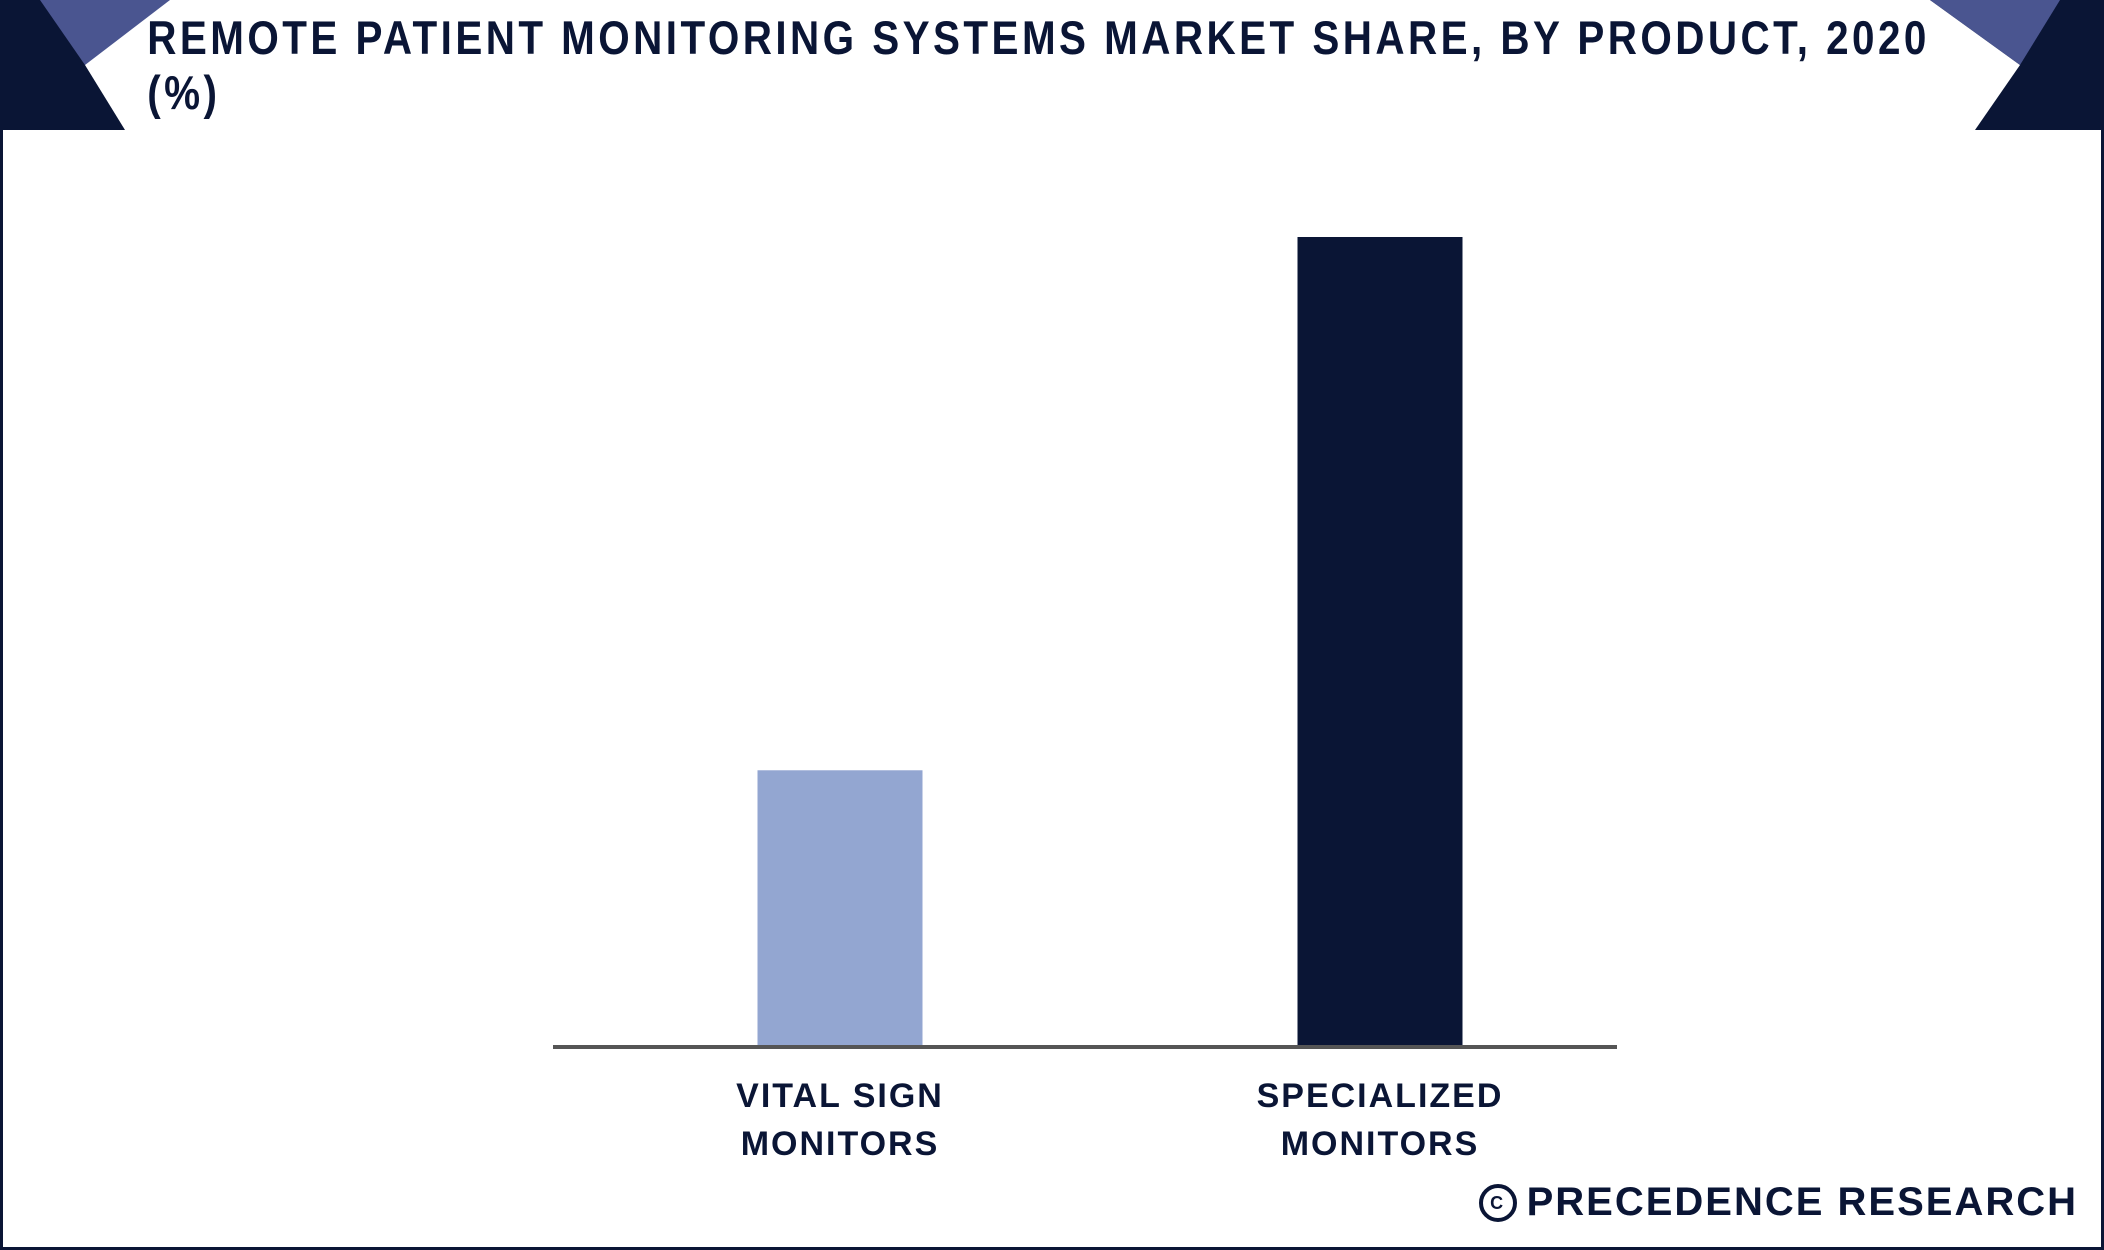  What do you see at coordinates (1120, 1120) in the screenshot?
I see `category-labels: VITAL SIGN MONITORS SPECIALIZED MONITORS` at bounding box center [1120, 1120].